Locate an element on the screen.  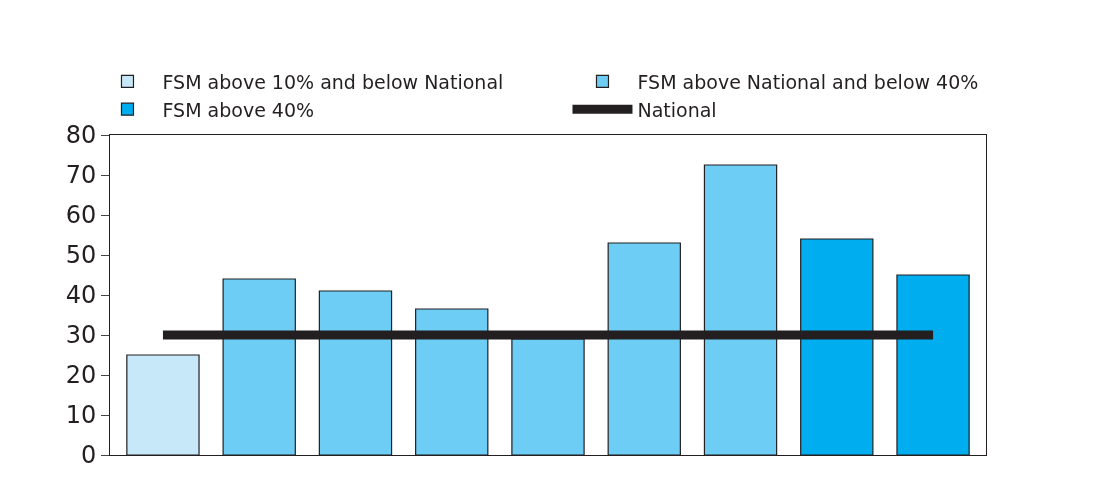
y-tick-label: 80 is located at coordinates (81, 135).